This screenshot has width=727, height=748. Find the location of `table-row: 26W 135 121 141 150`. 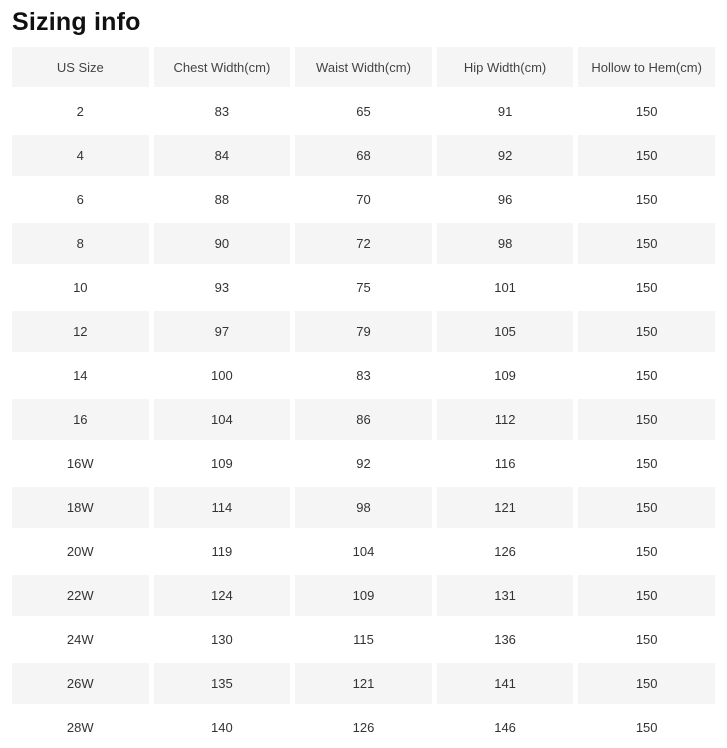

table-row: 26W 135 121 141 150 is located at coordinates (363, 683).